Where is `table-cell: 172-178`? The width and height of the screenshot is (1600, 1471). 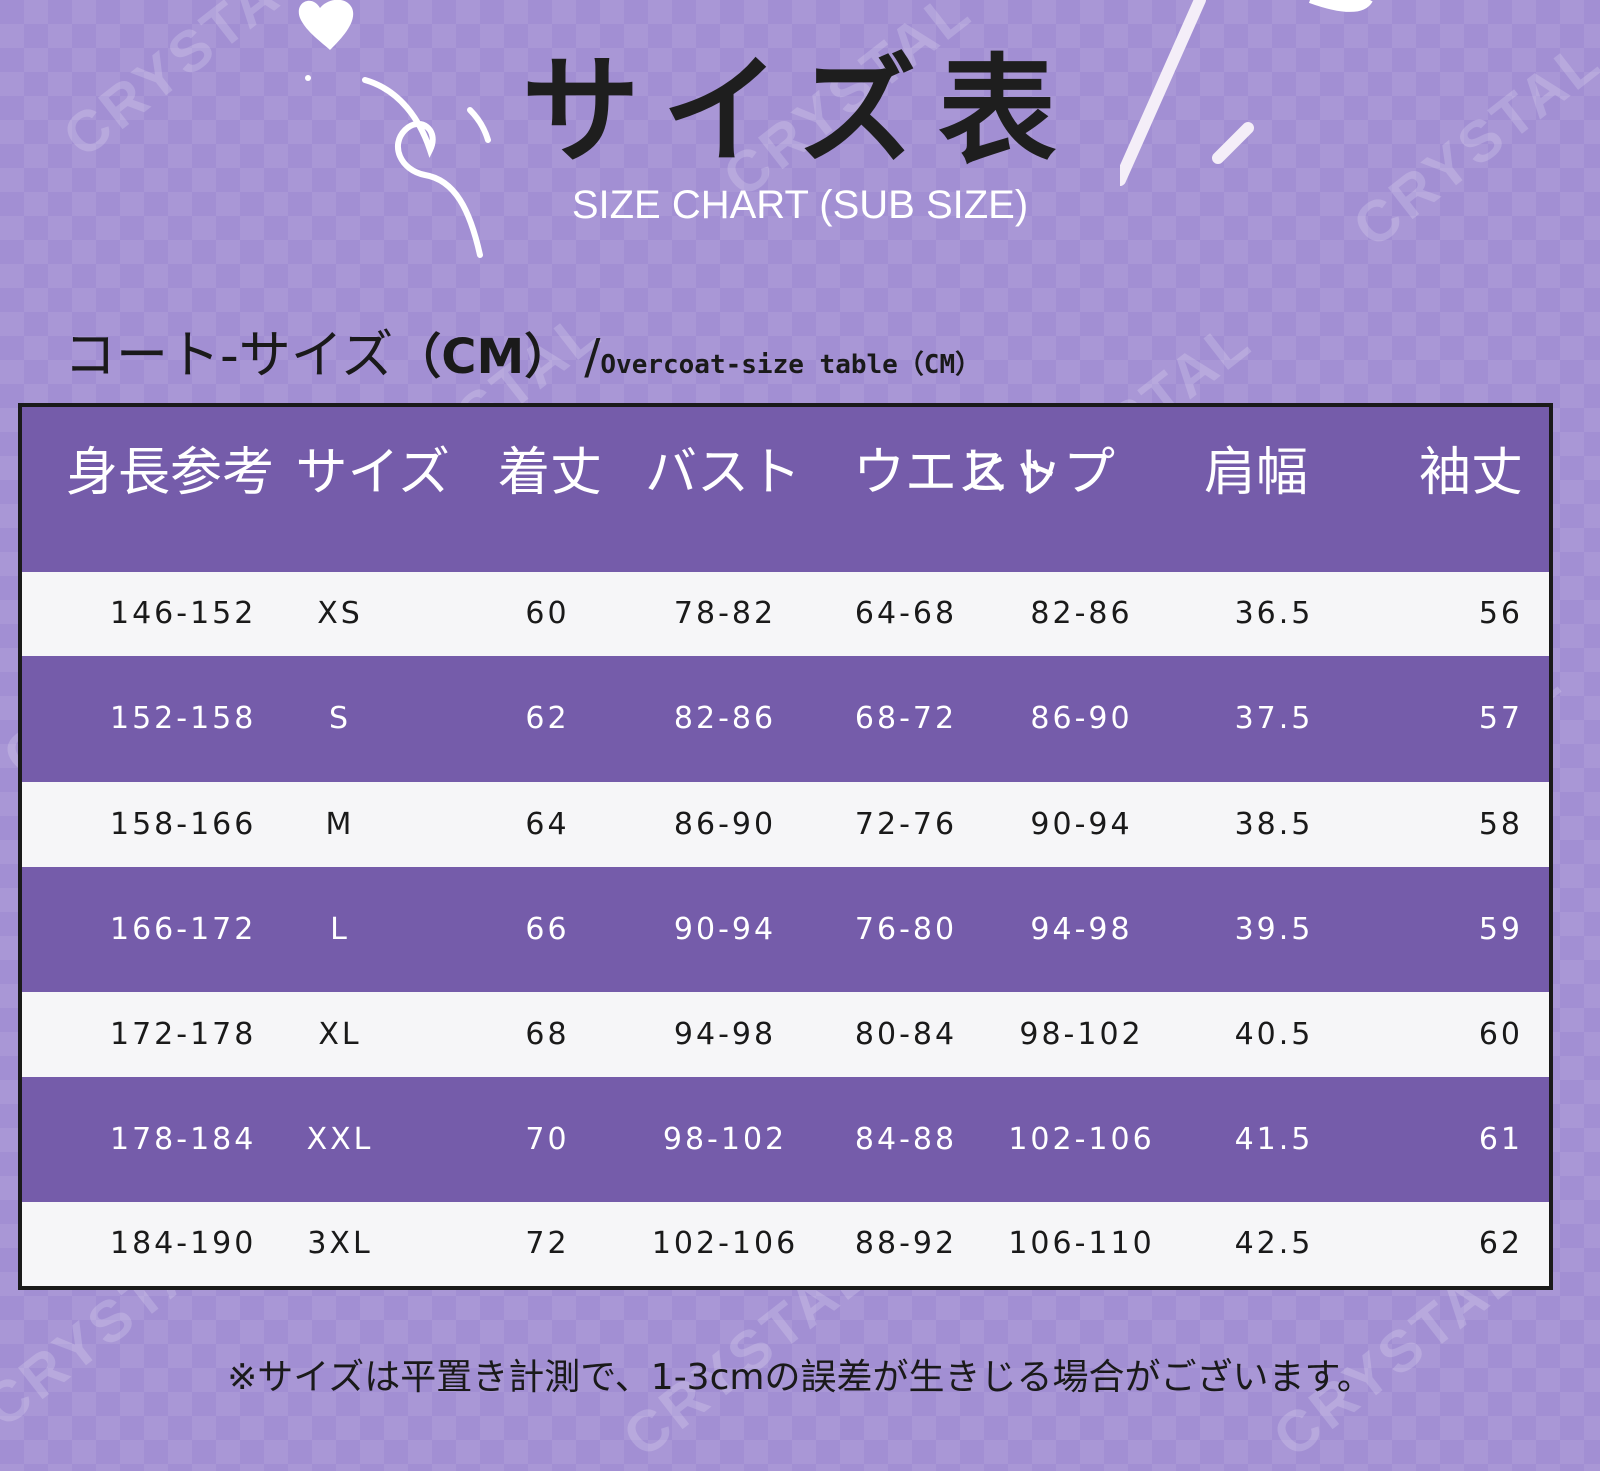
table-cell: 172-178 is located at coordinates (183, 1034).